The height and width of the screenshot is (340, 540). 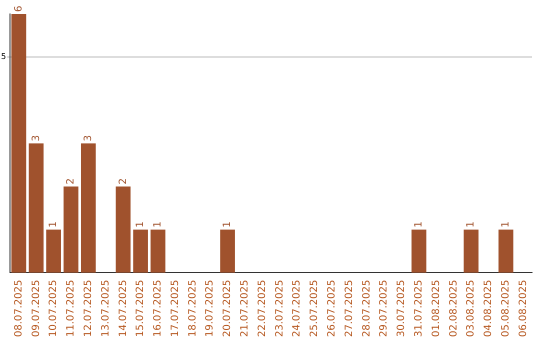 What do you see at coordinates (280, 309) in the screenshot?
I see `x-tick-label: 23.07.2025` at bounding box center [280, 309].